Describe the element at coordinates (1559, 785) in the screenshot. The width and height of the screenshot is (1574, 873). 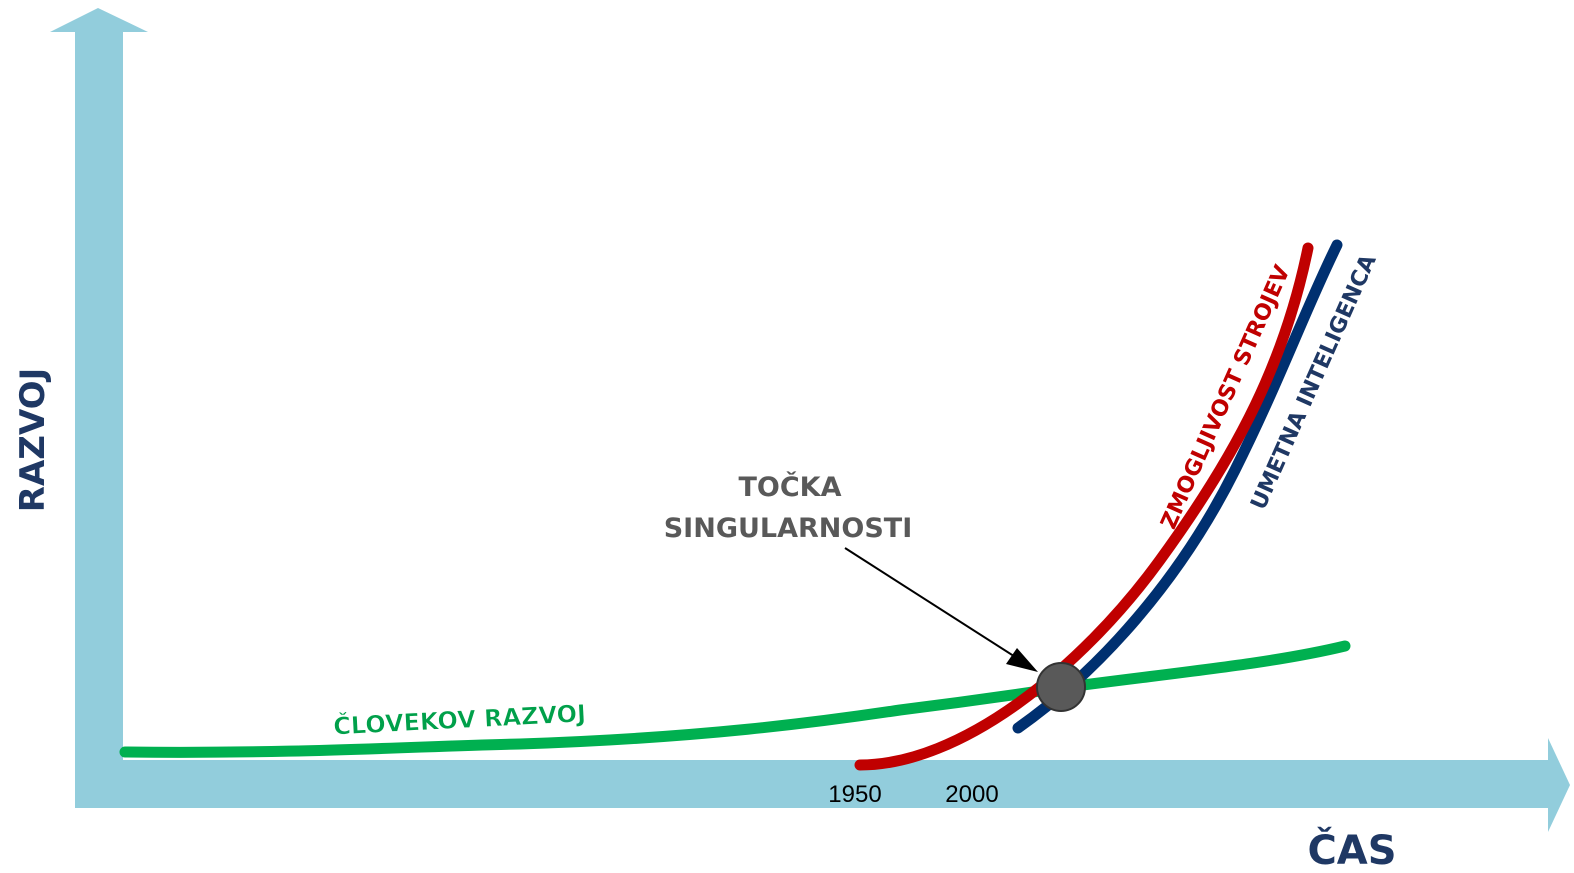
I see `x-axis-arrowhead` at that location.